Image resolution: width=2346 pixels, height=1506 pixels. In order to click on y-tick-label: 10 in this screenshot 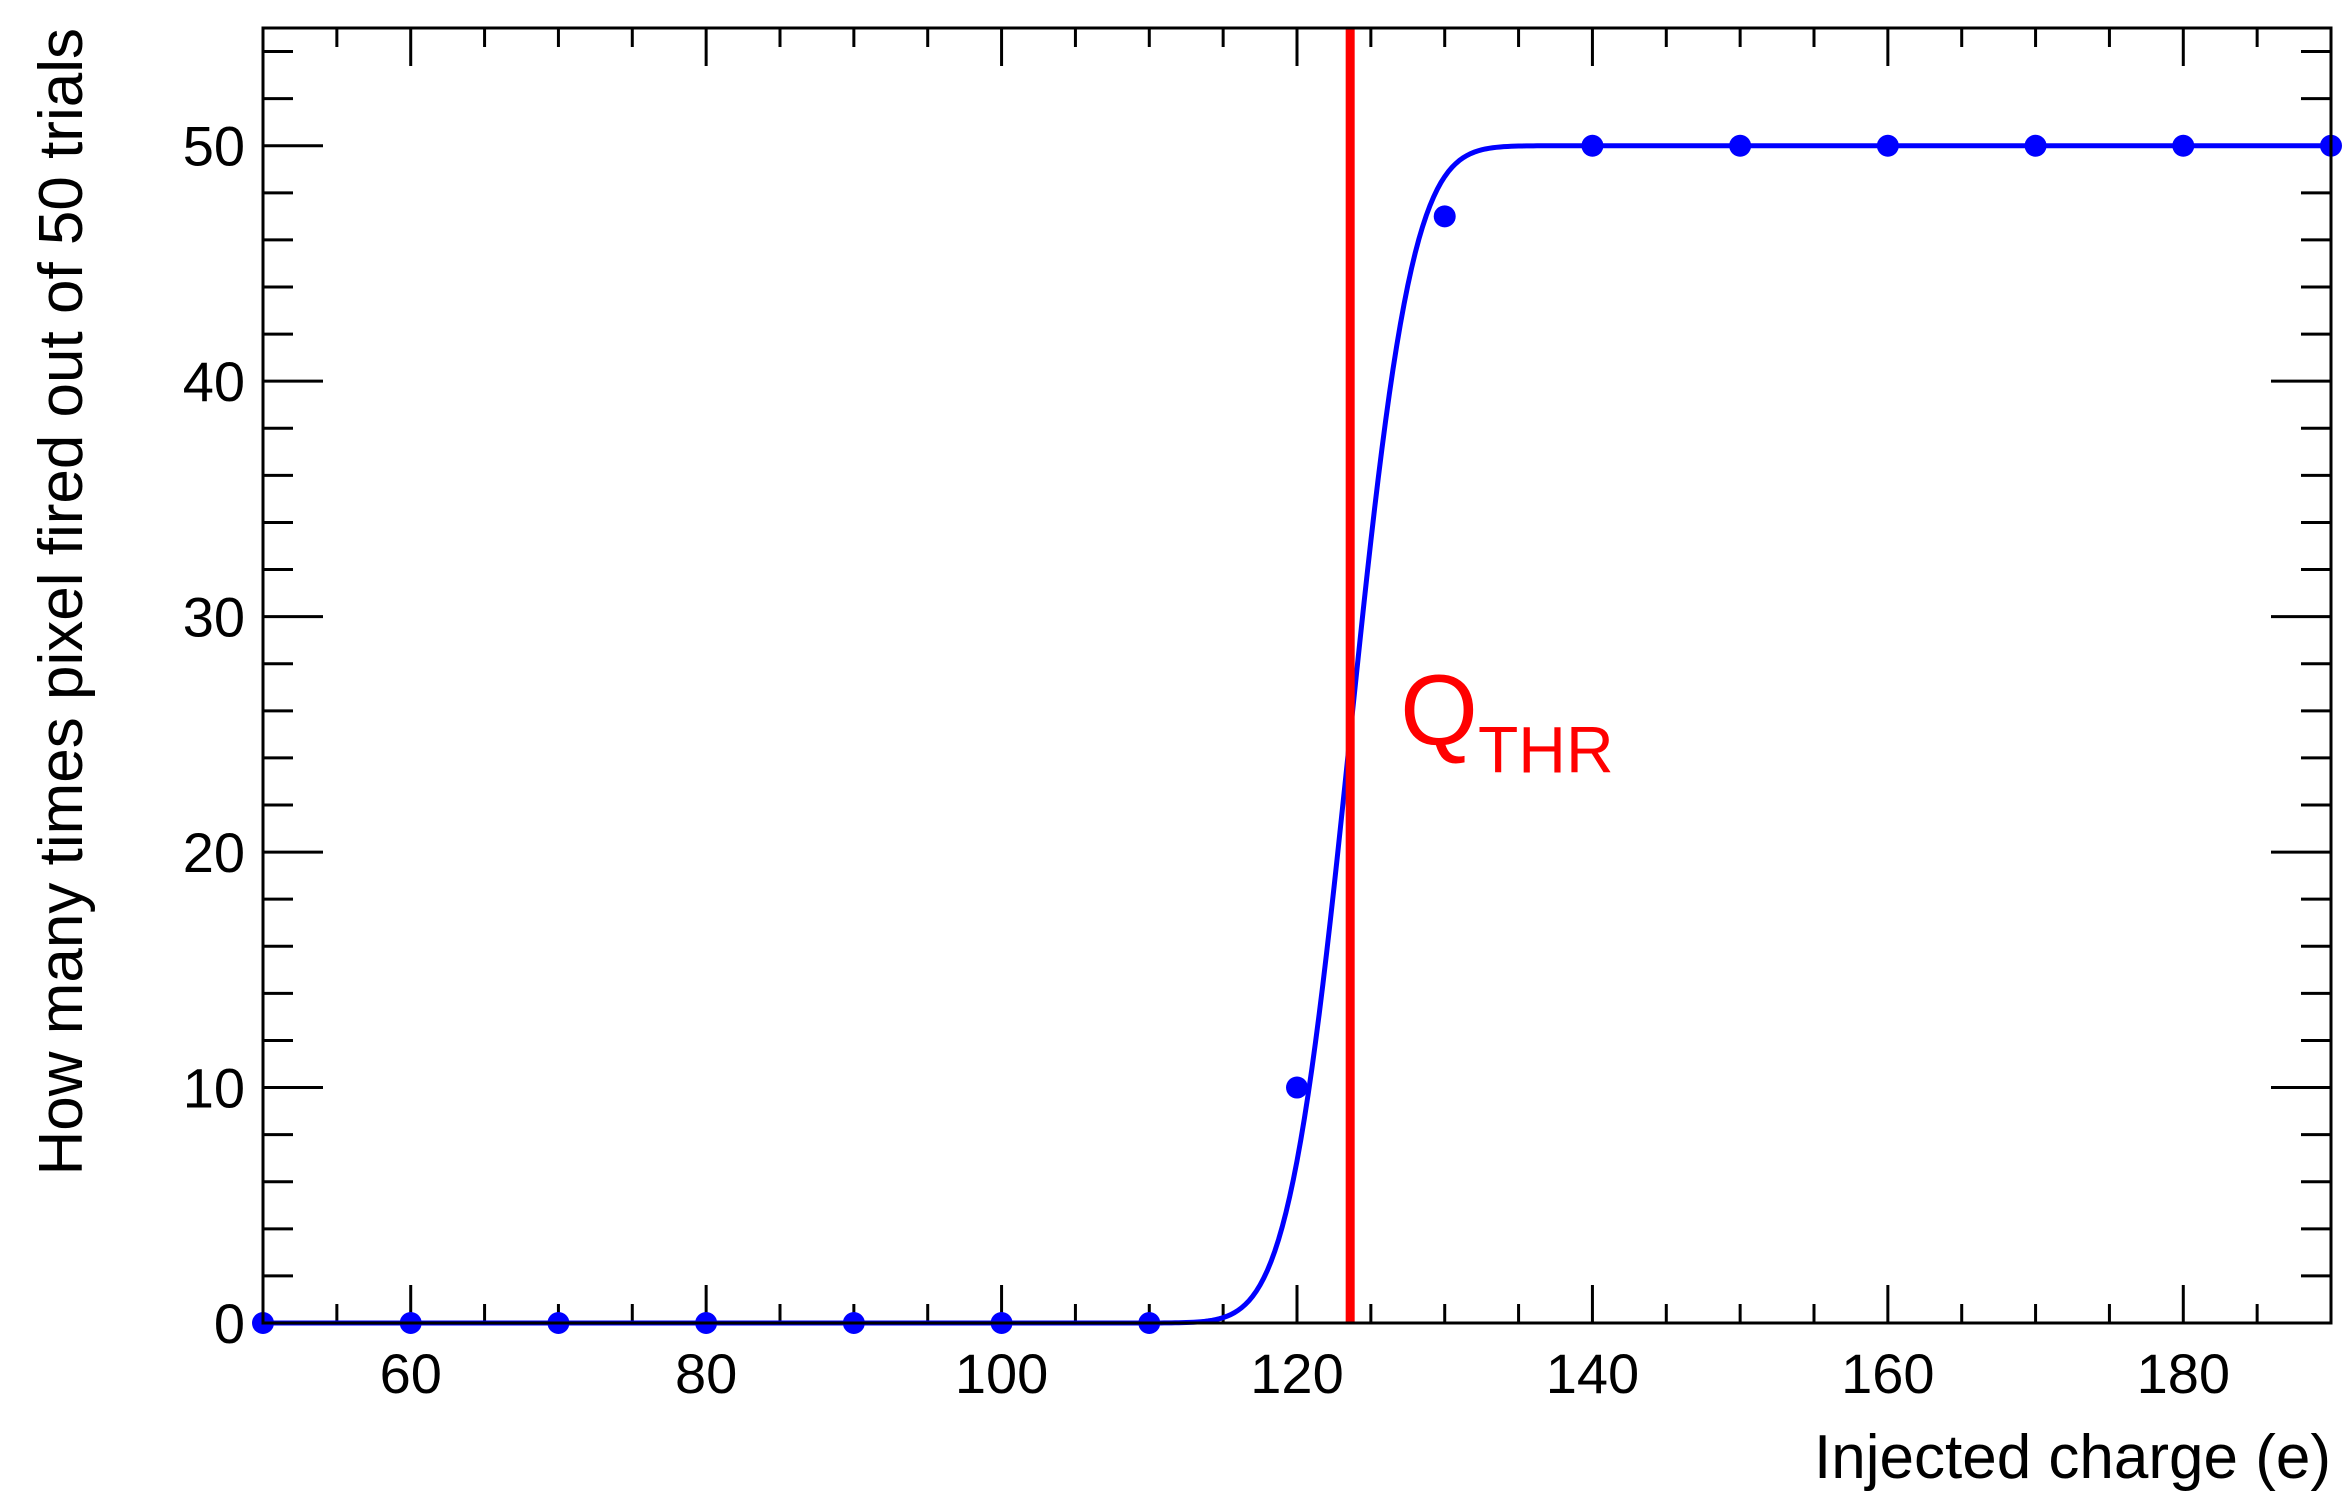, I will do `click(214, 1088)`.